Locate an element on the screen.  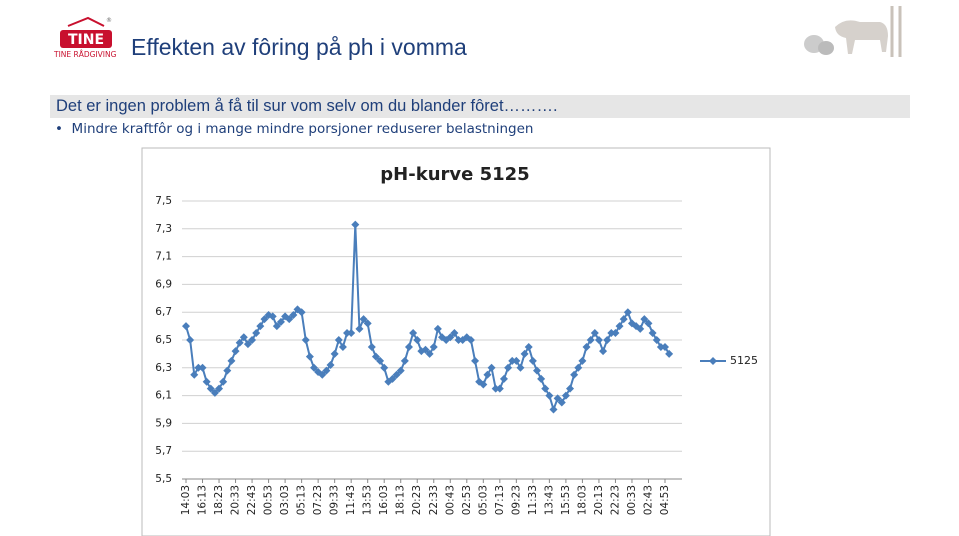
legend-marker is located at coordinates (713, 361).